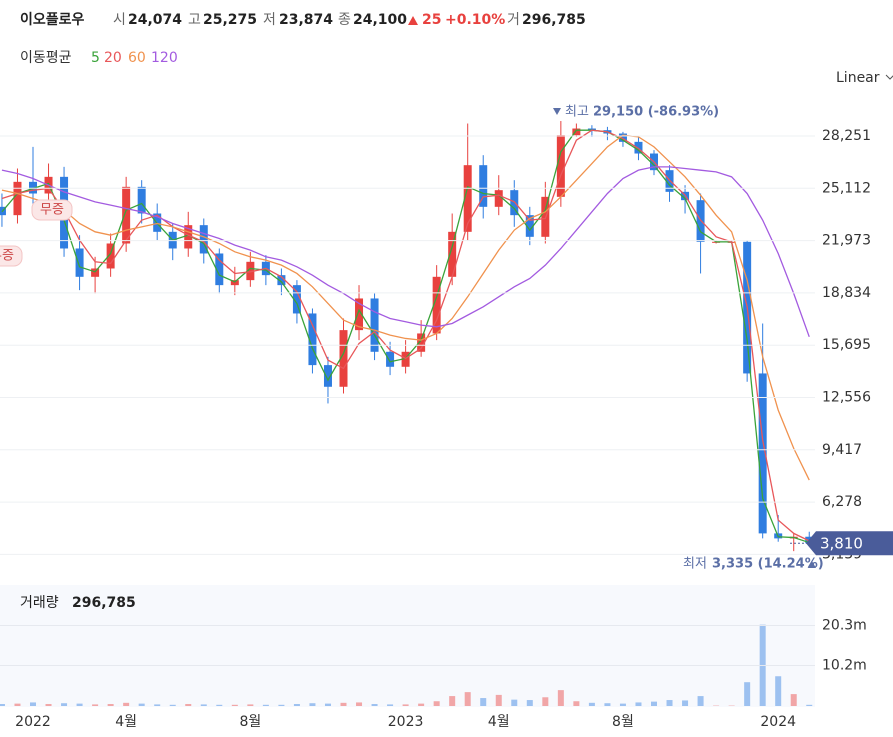 The image size is (893, 737). I want to click on field-value: 24,074, so click(155, 20).